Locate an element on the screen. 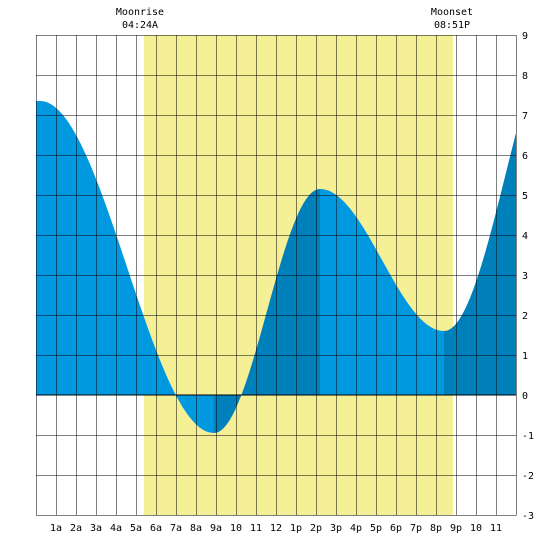  y-tick-label: 4 is located at coordinates (525, 236).